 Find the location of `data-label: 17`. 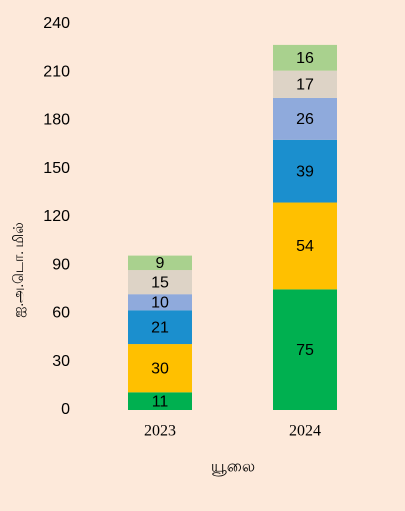

data-label: 17 is located at coordinates (305, 85).